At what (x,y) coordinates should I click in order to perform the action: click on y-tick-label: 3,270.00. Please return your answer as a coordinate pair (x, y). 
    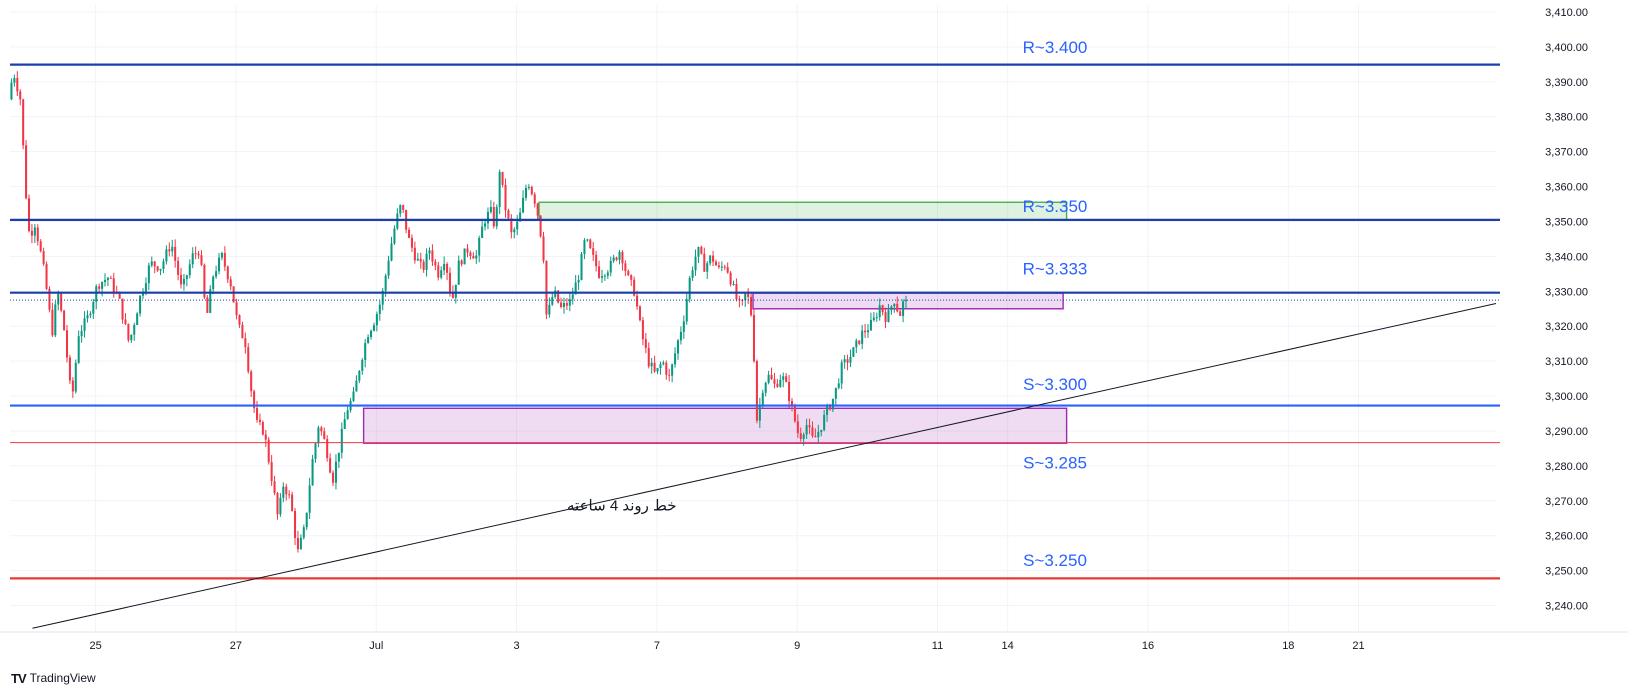
    Looking at the image, I should click on (1566, 502).